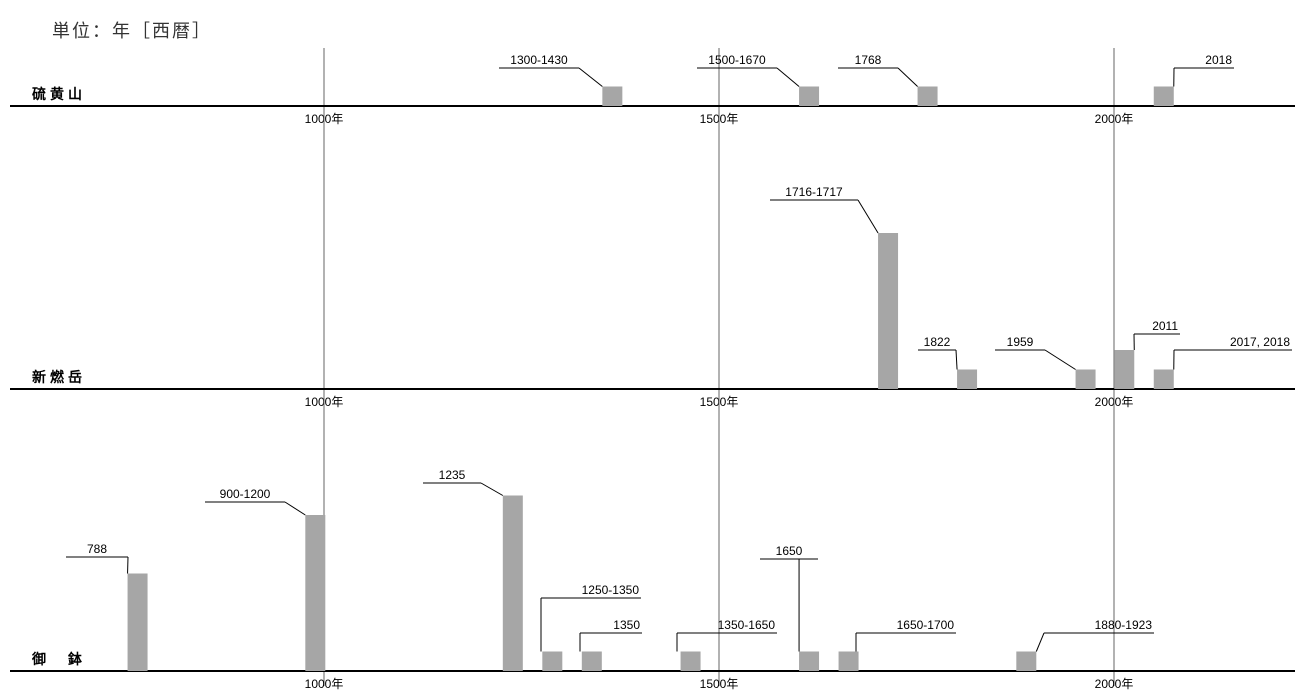 This screenshot has height=691, width=1295. What do you see at coordinates (1165, 326) in the screenshot?
I see `data-label: 2011` at bounding box center [1165, 326].